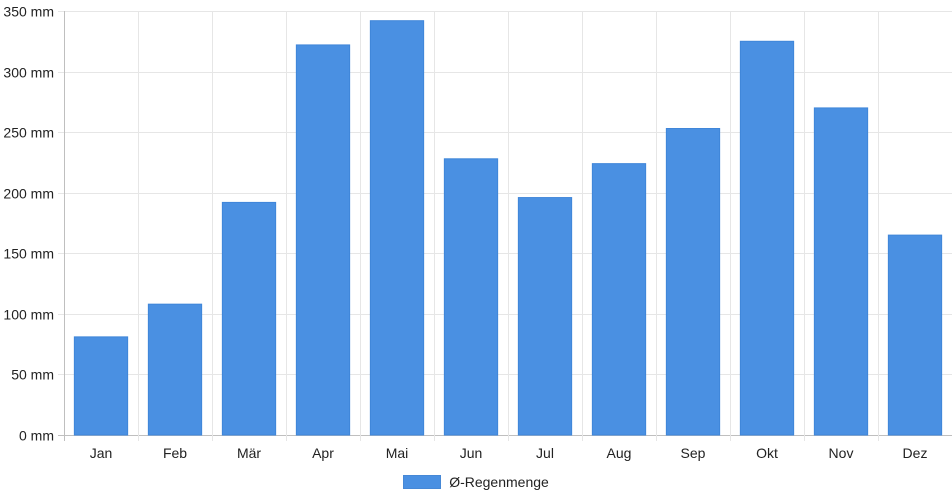 The image size is (952, 500). What do you see at coordinates (915, 335) in the screenshot?
I see `bar-dez` at bounding box center [915, 335].